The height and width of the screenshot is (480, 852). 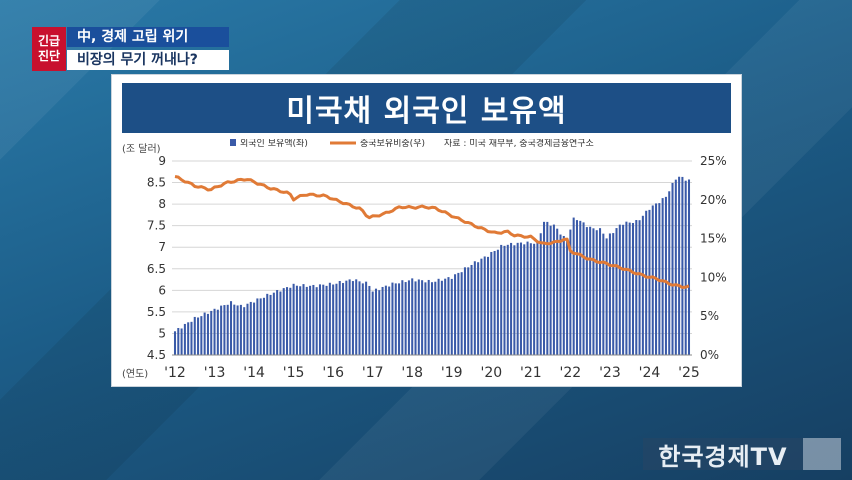 What do you see at coordinates (610, 372) in the screenshot?
I see `x-tick-label: '23` at bounding box center [610, 372].